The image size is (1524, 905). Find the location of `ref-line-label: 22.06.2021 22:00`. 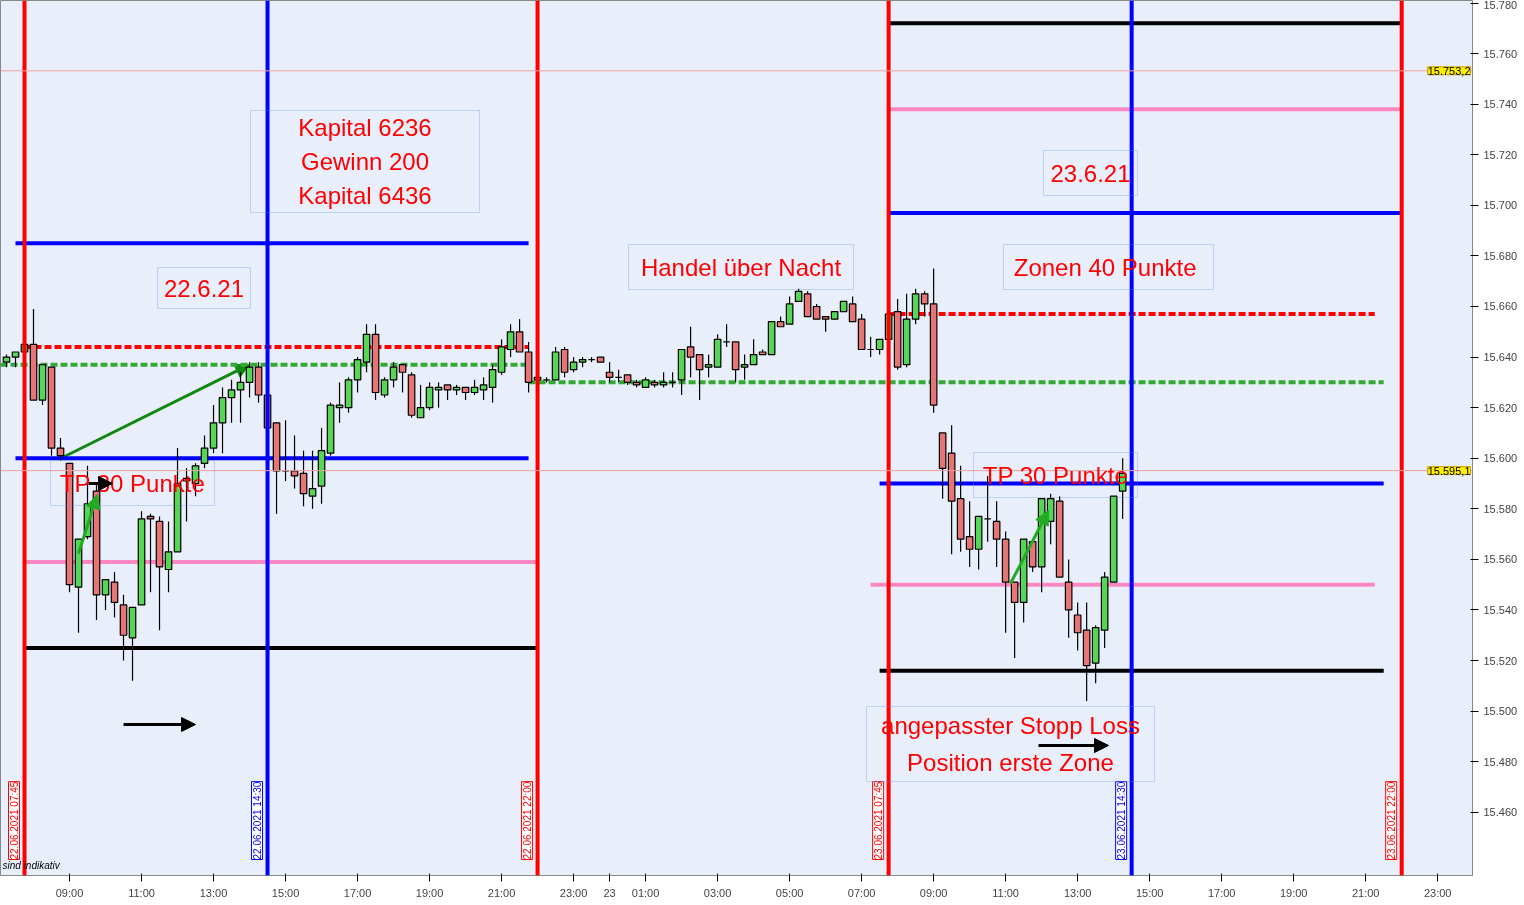

ref-line-label: 22.06.2021 22:00 is located at coordinates (527, 820).